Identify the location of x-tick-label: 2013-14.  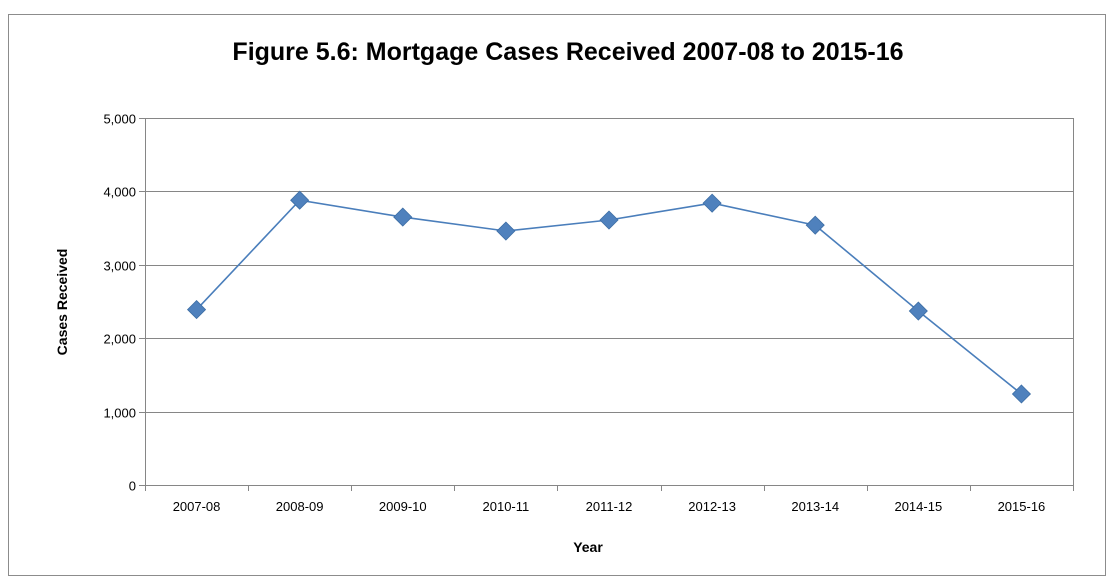
(815, 506).